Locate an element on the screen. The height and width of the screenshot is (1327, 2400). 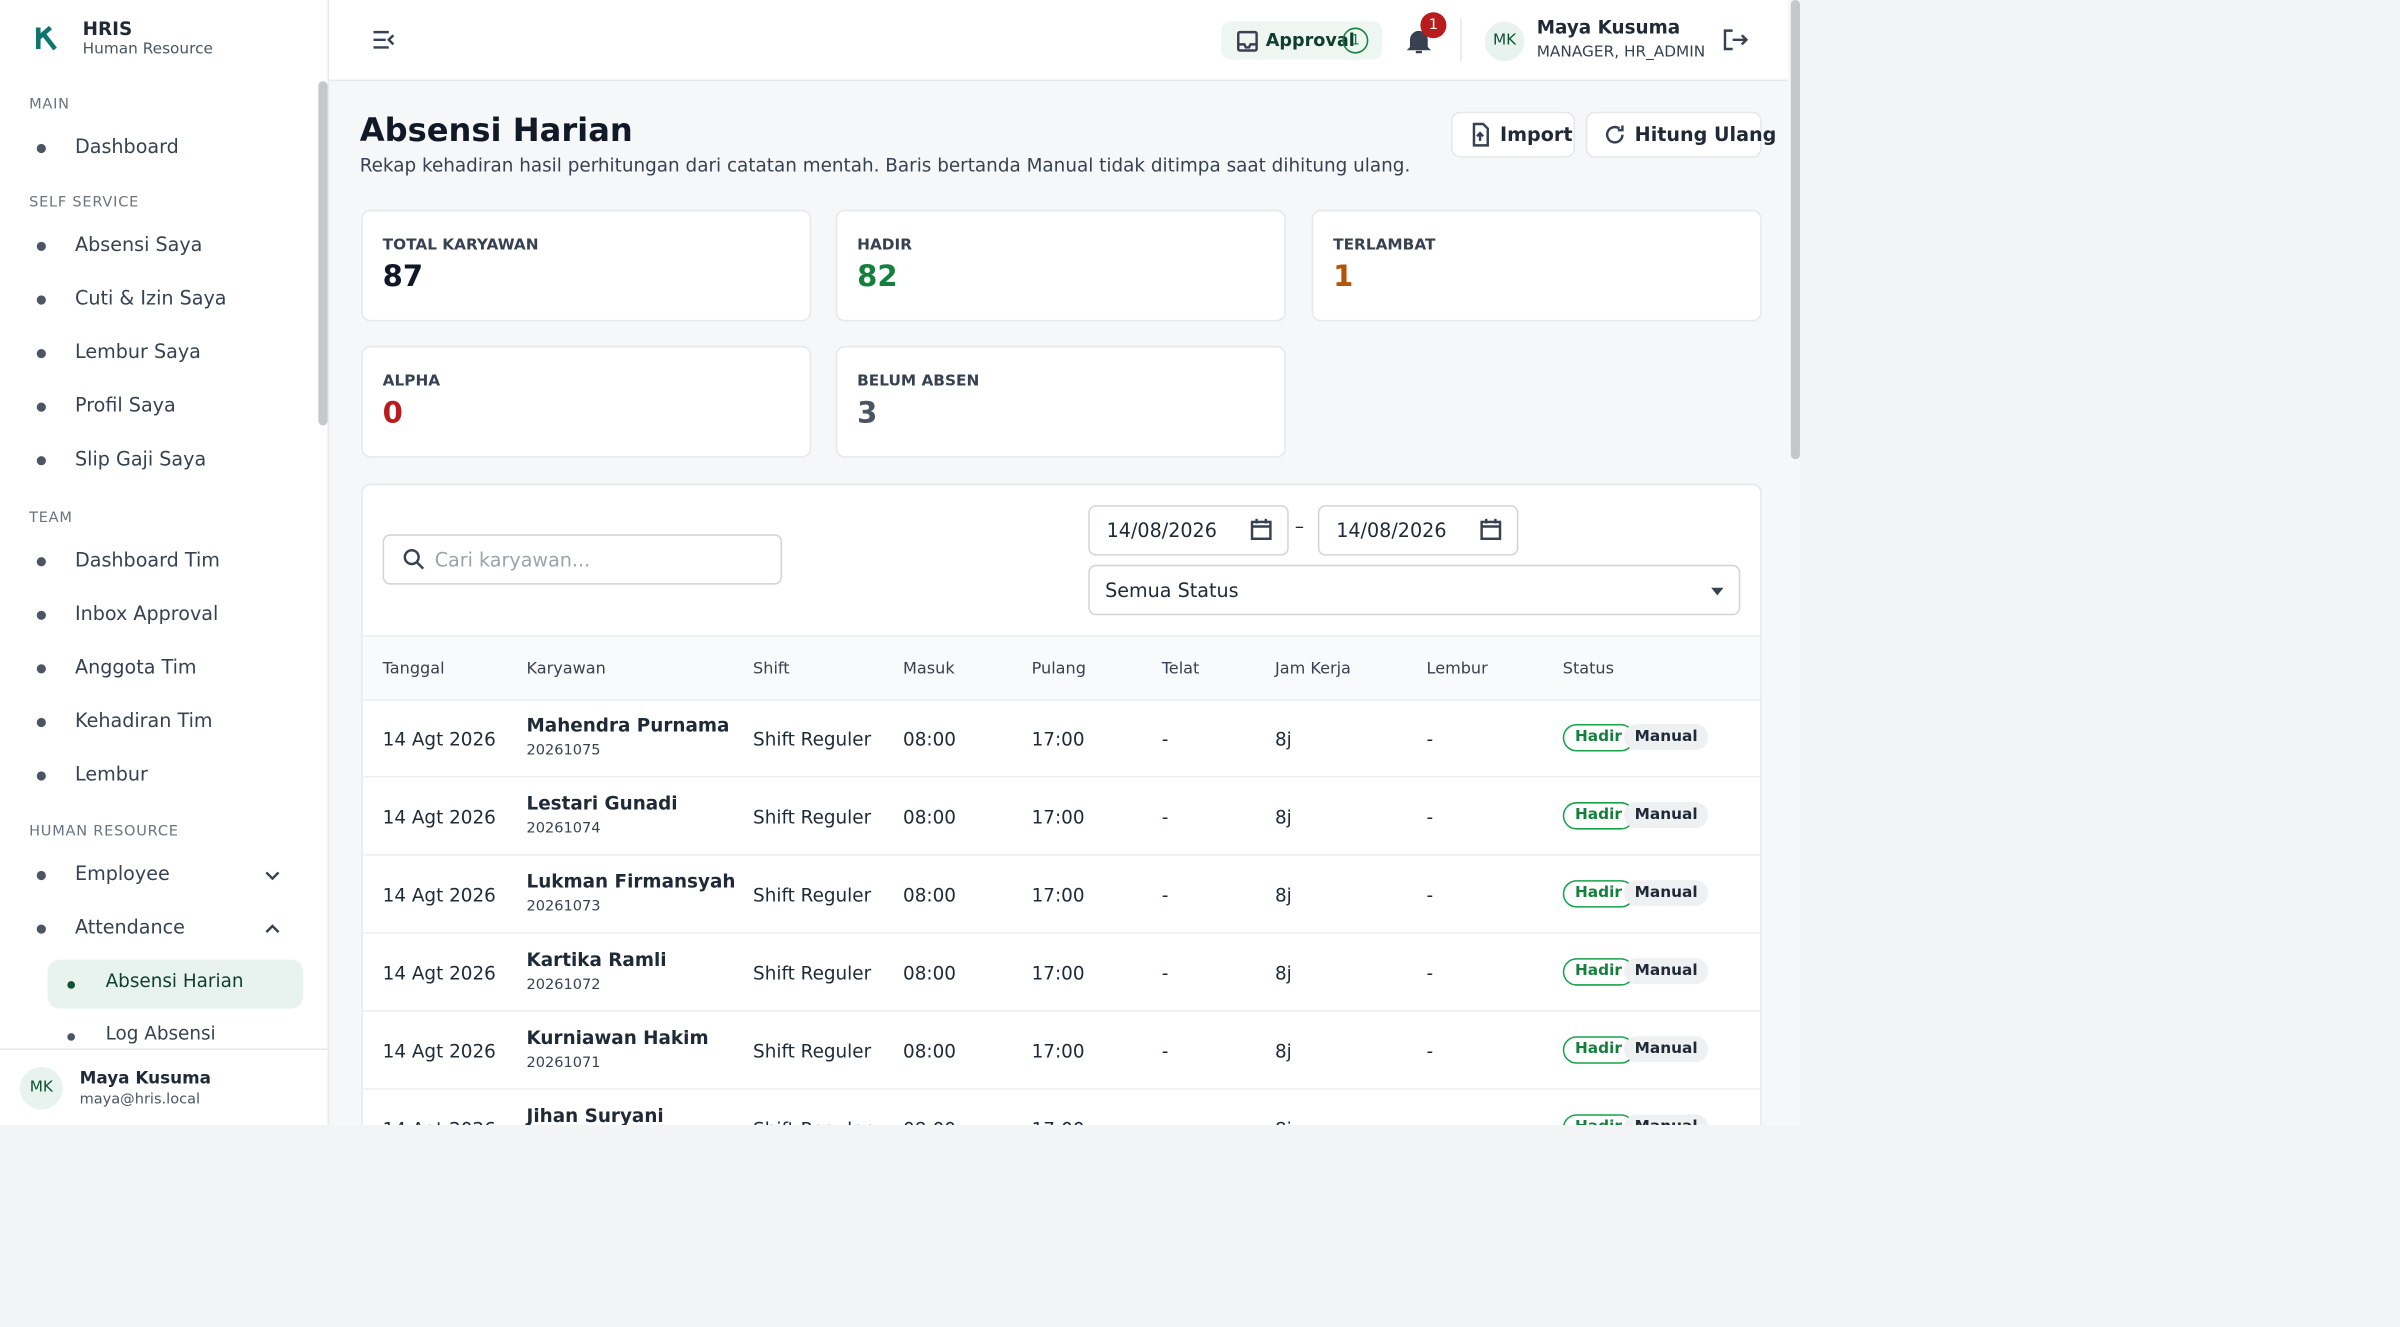
stat-card card: BELUM ABSEN 3 is located at coordinates (1060, 401).